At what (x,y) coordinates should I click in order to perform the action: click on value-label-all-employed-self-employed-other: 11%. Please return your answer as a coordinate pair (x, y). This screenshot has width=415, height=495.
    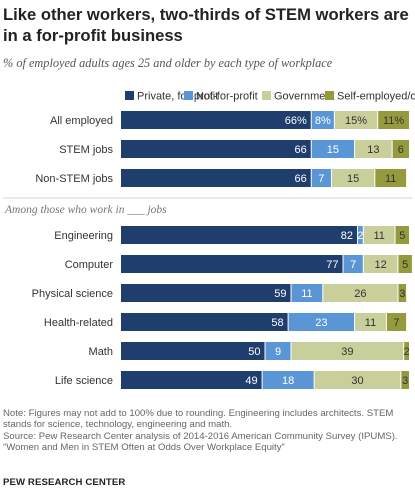
    Looking at the image, I should click on (393, 121).